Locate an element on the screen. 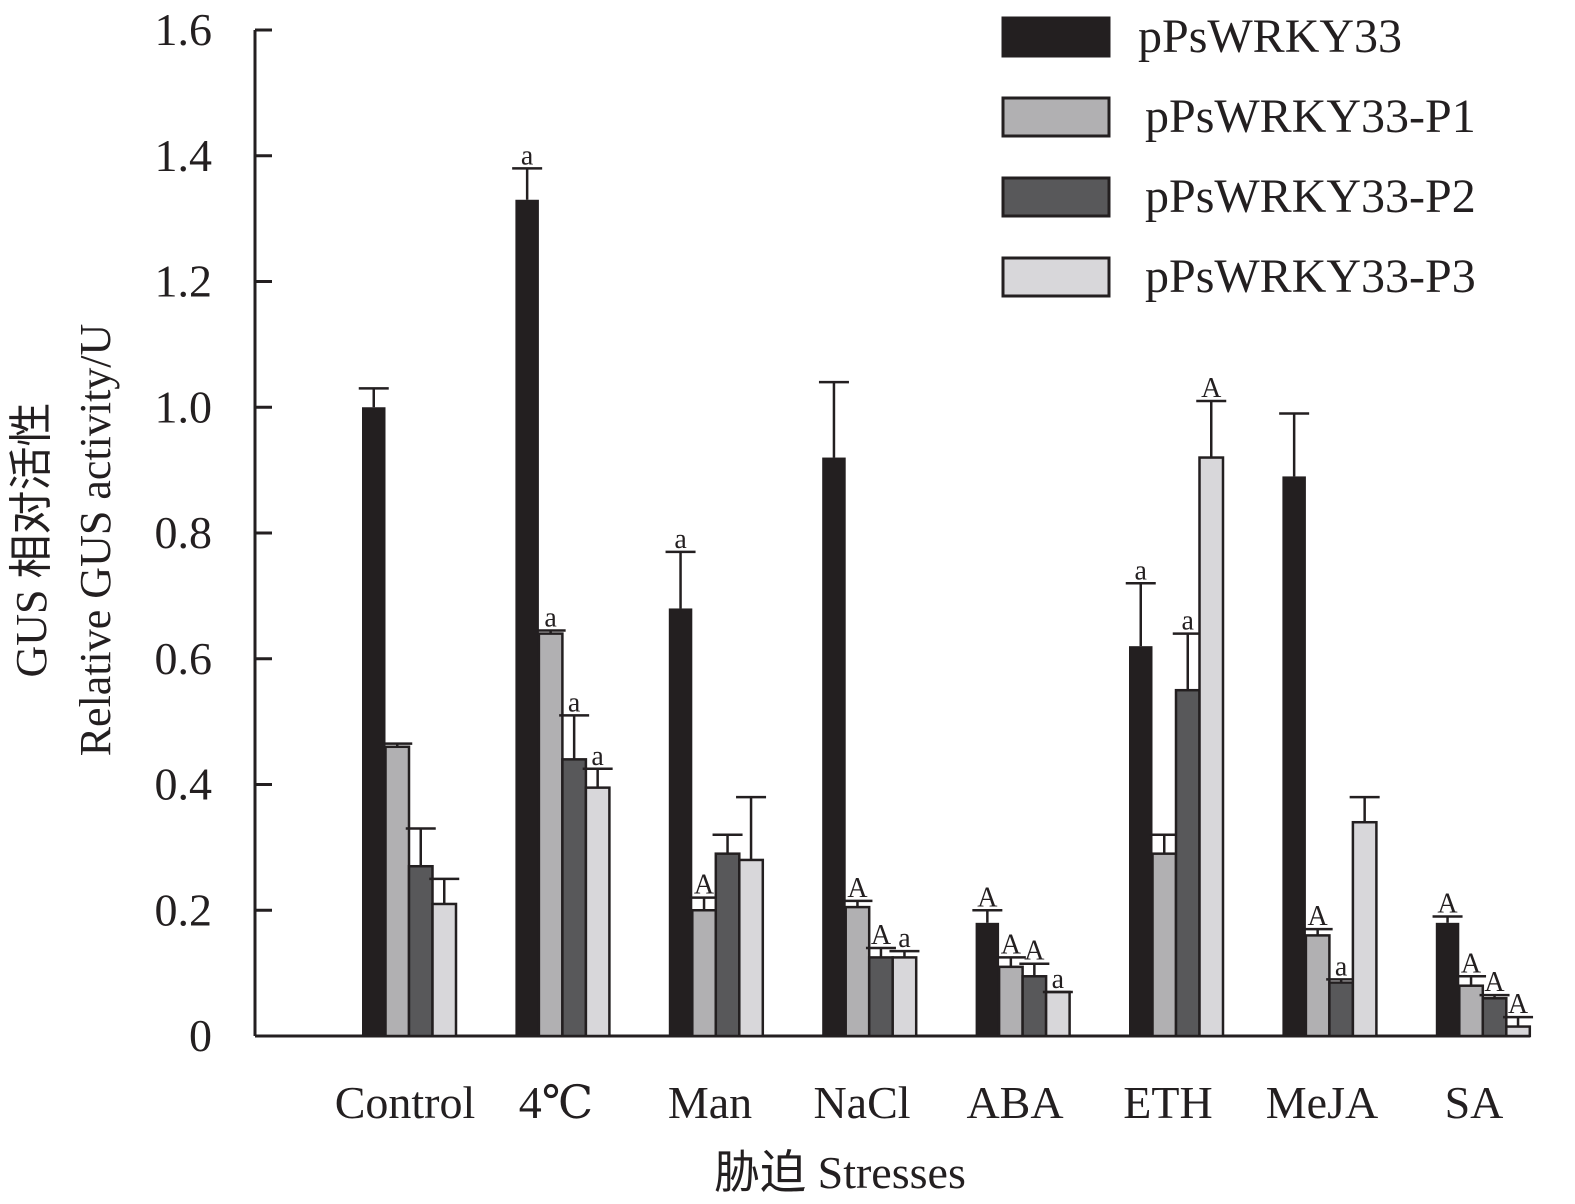 This screenshot has width=1575, height=1204. y-axis-title: GUS 相对活性 Relative GUS activity/U is located at coordinates (63, 540).